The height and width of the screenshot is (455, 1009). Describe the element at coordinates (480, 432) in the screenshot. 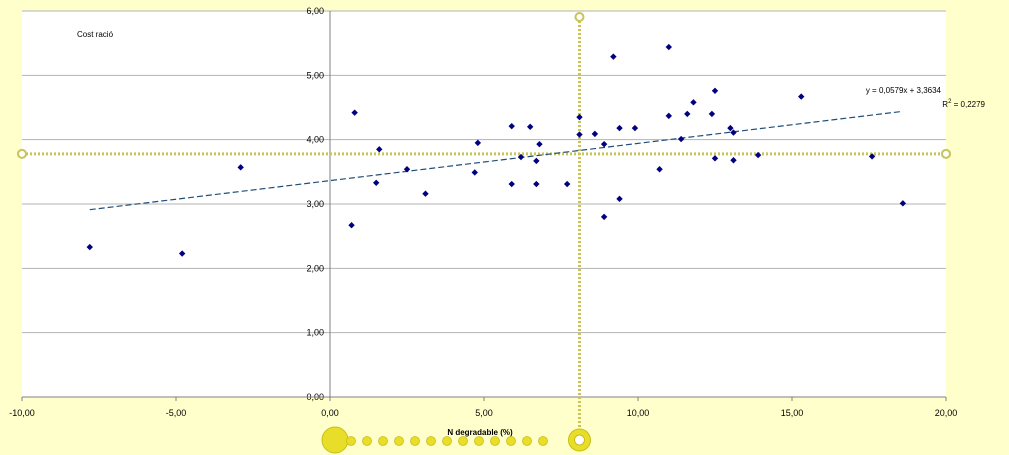

I see `x-axis-title: N degradable (%)` at that location.